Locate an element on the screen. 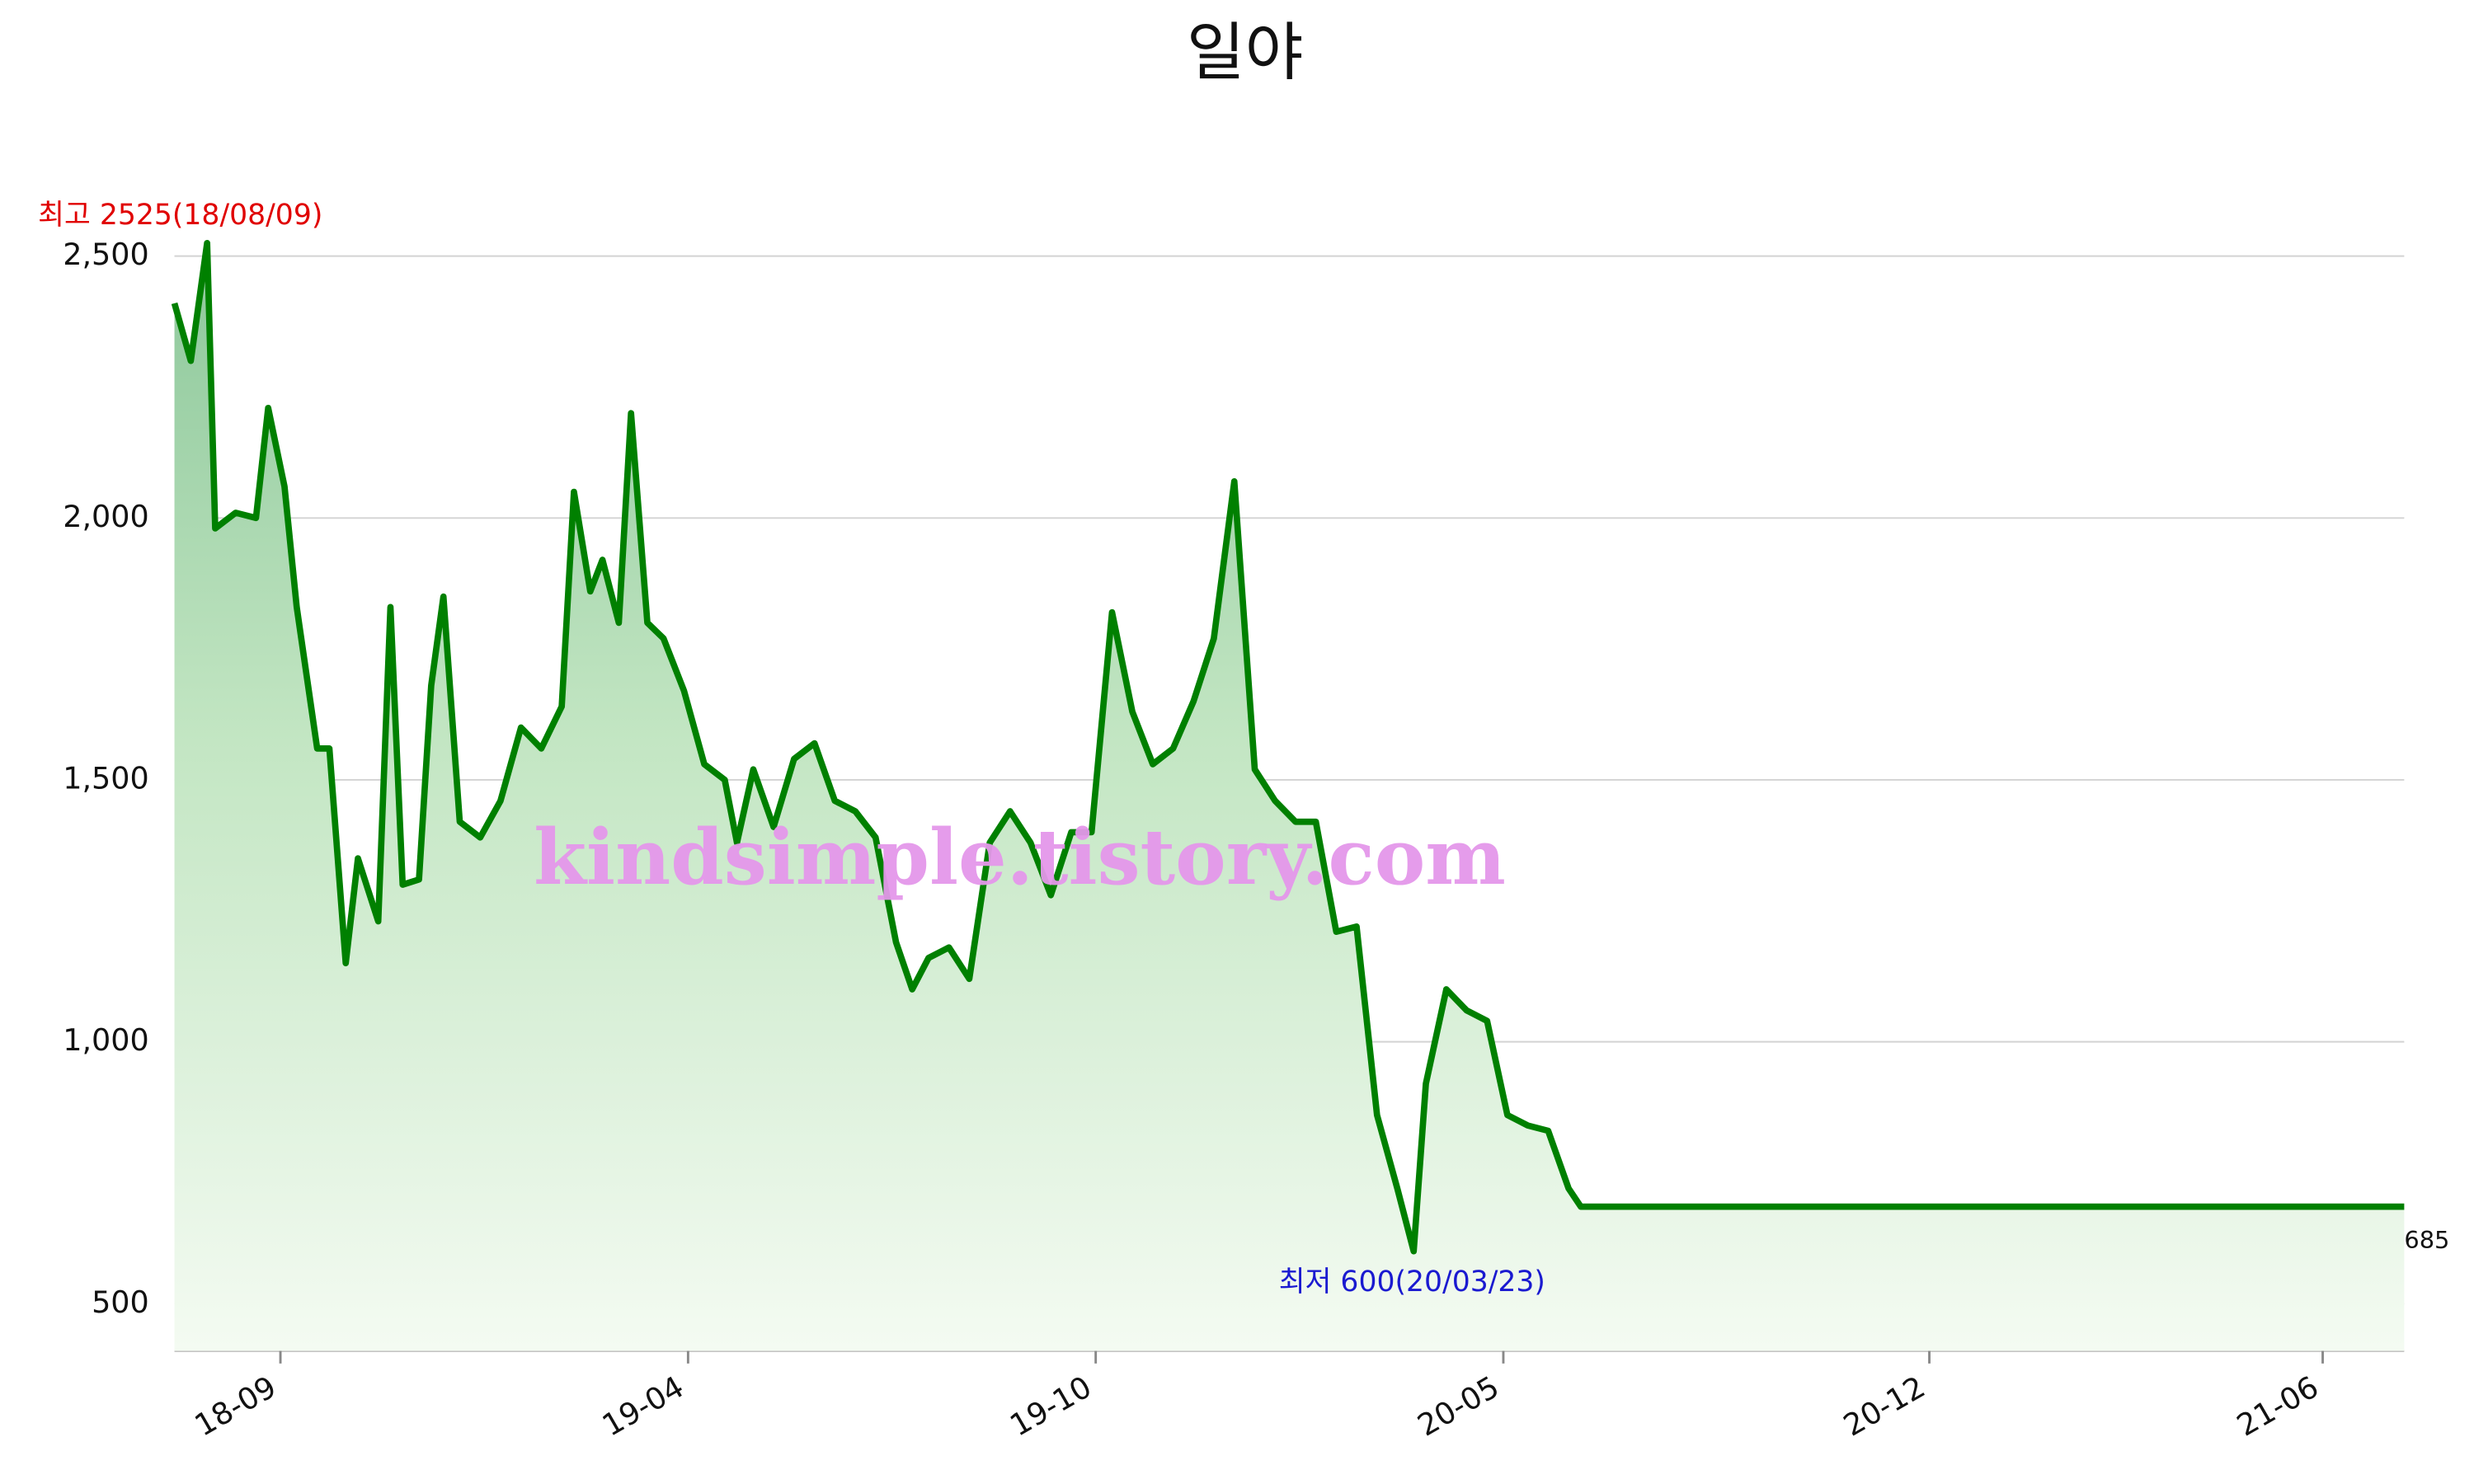 The image size is (2474, 1484). x-tick-label: 19-10 is located at coordinates (1050, 1406).